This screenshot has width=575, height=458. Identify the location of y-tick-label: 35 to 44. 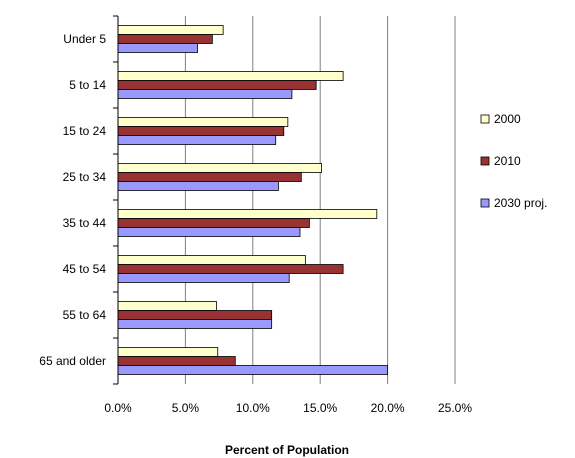
(85, 223).